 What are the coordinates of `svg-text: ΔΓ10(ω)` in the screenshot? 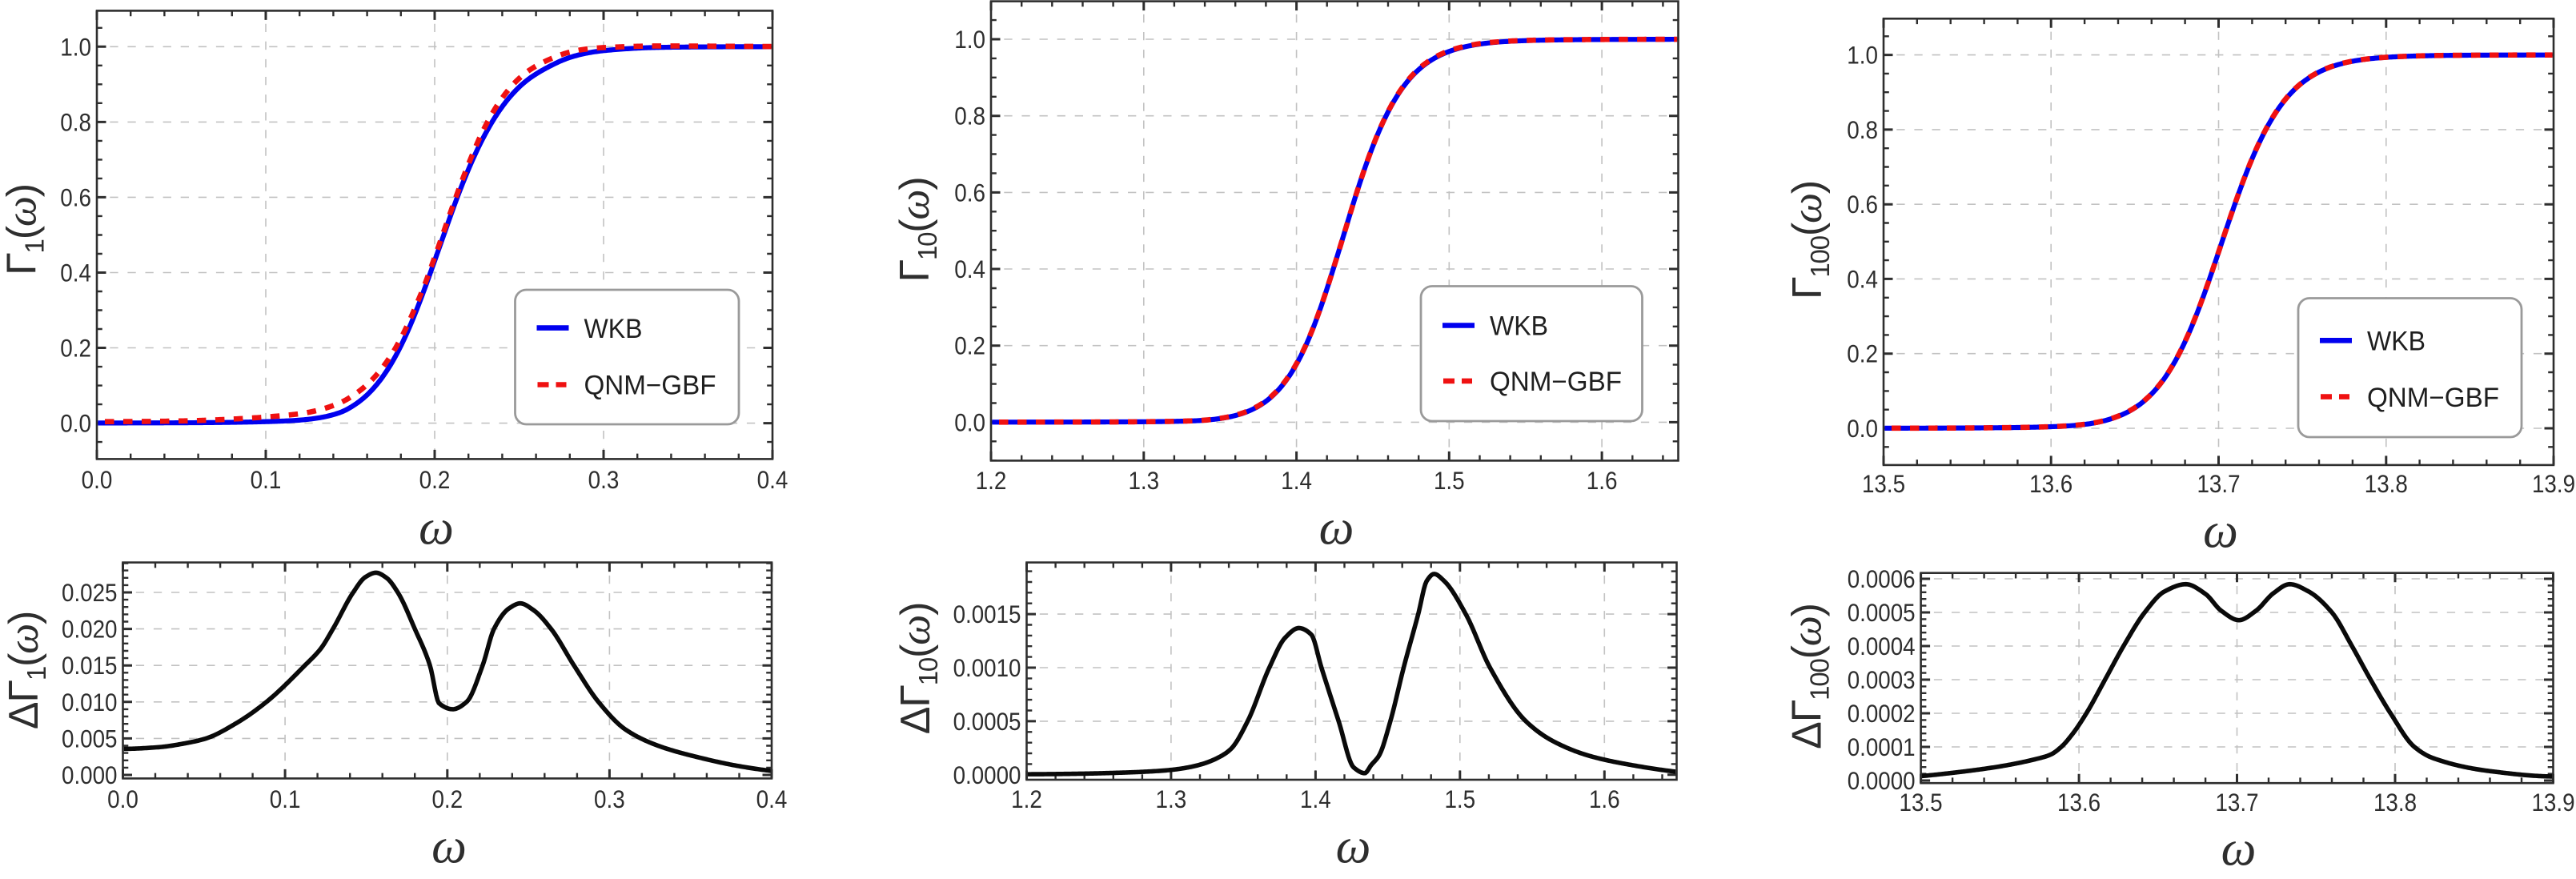 It's located at (917, 668).